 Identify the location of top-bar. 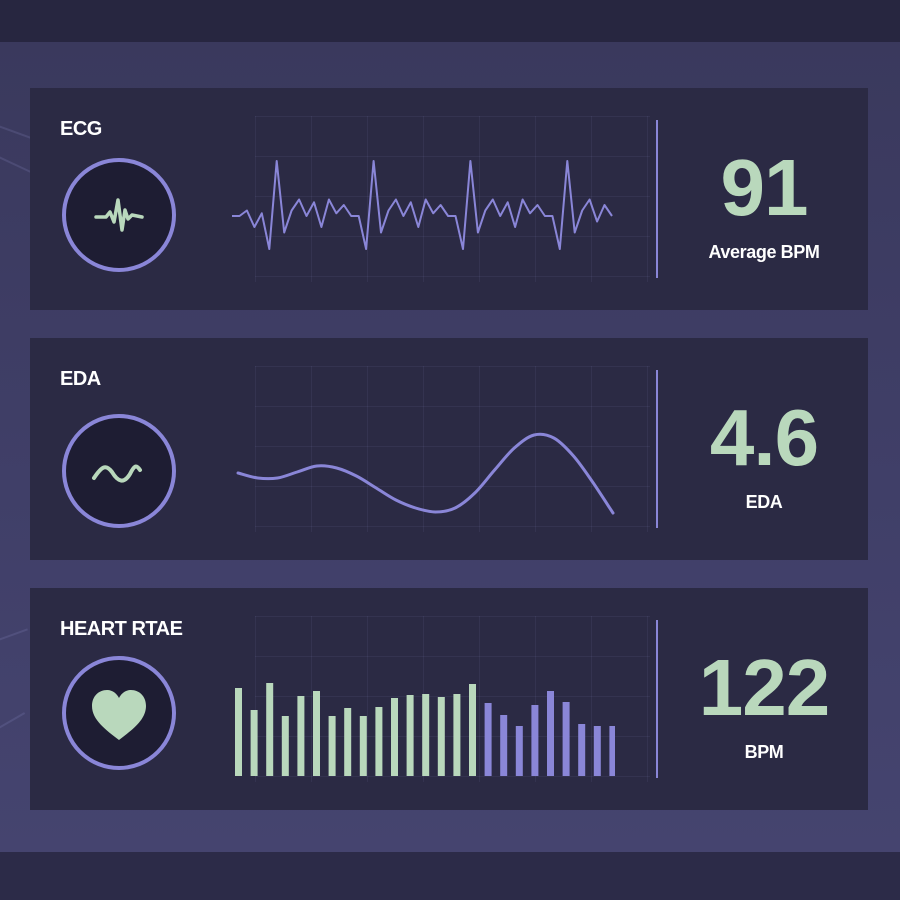
(450, 21).